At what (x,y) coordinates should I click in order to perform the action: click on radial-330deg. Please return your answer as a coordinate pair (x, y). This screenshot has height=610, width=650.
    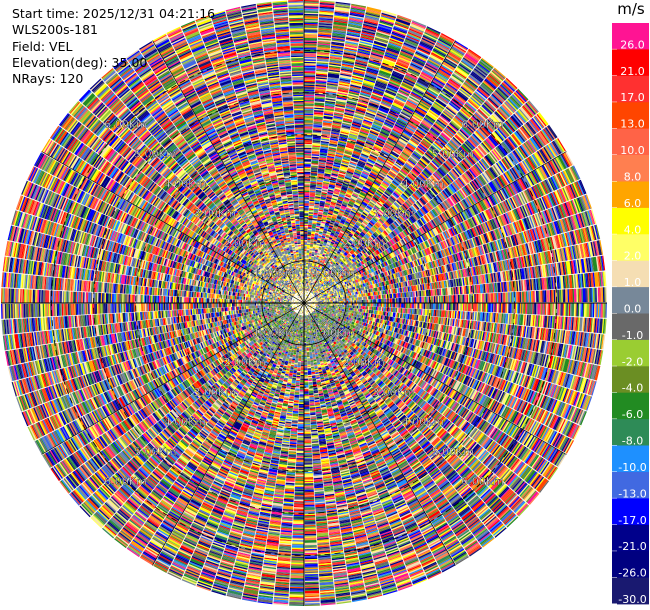
    Looking at the image, I should click on (228, 172).